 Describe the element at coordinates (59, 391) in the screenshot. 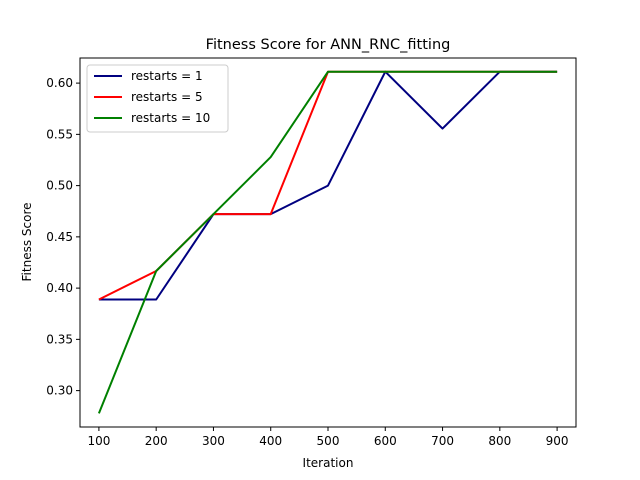

I see `y-tick-label: 0.30` at that location.